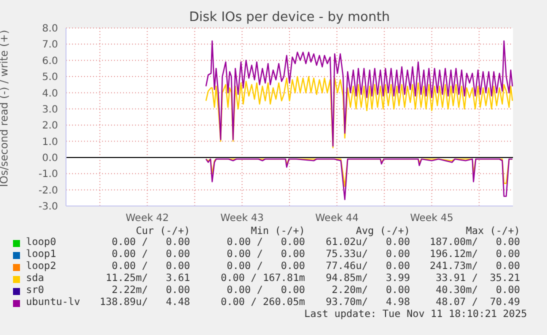 Image resolution: width=547 pixels, height=335 pixels. Describe the element at coordinates (35, 278) in the screenshot. I see `legend-label: sda` at that location.